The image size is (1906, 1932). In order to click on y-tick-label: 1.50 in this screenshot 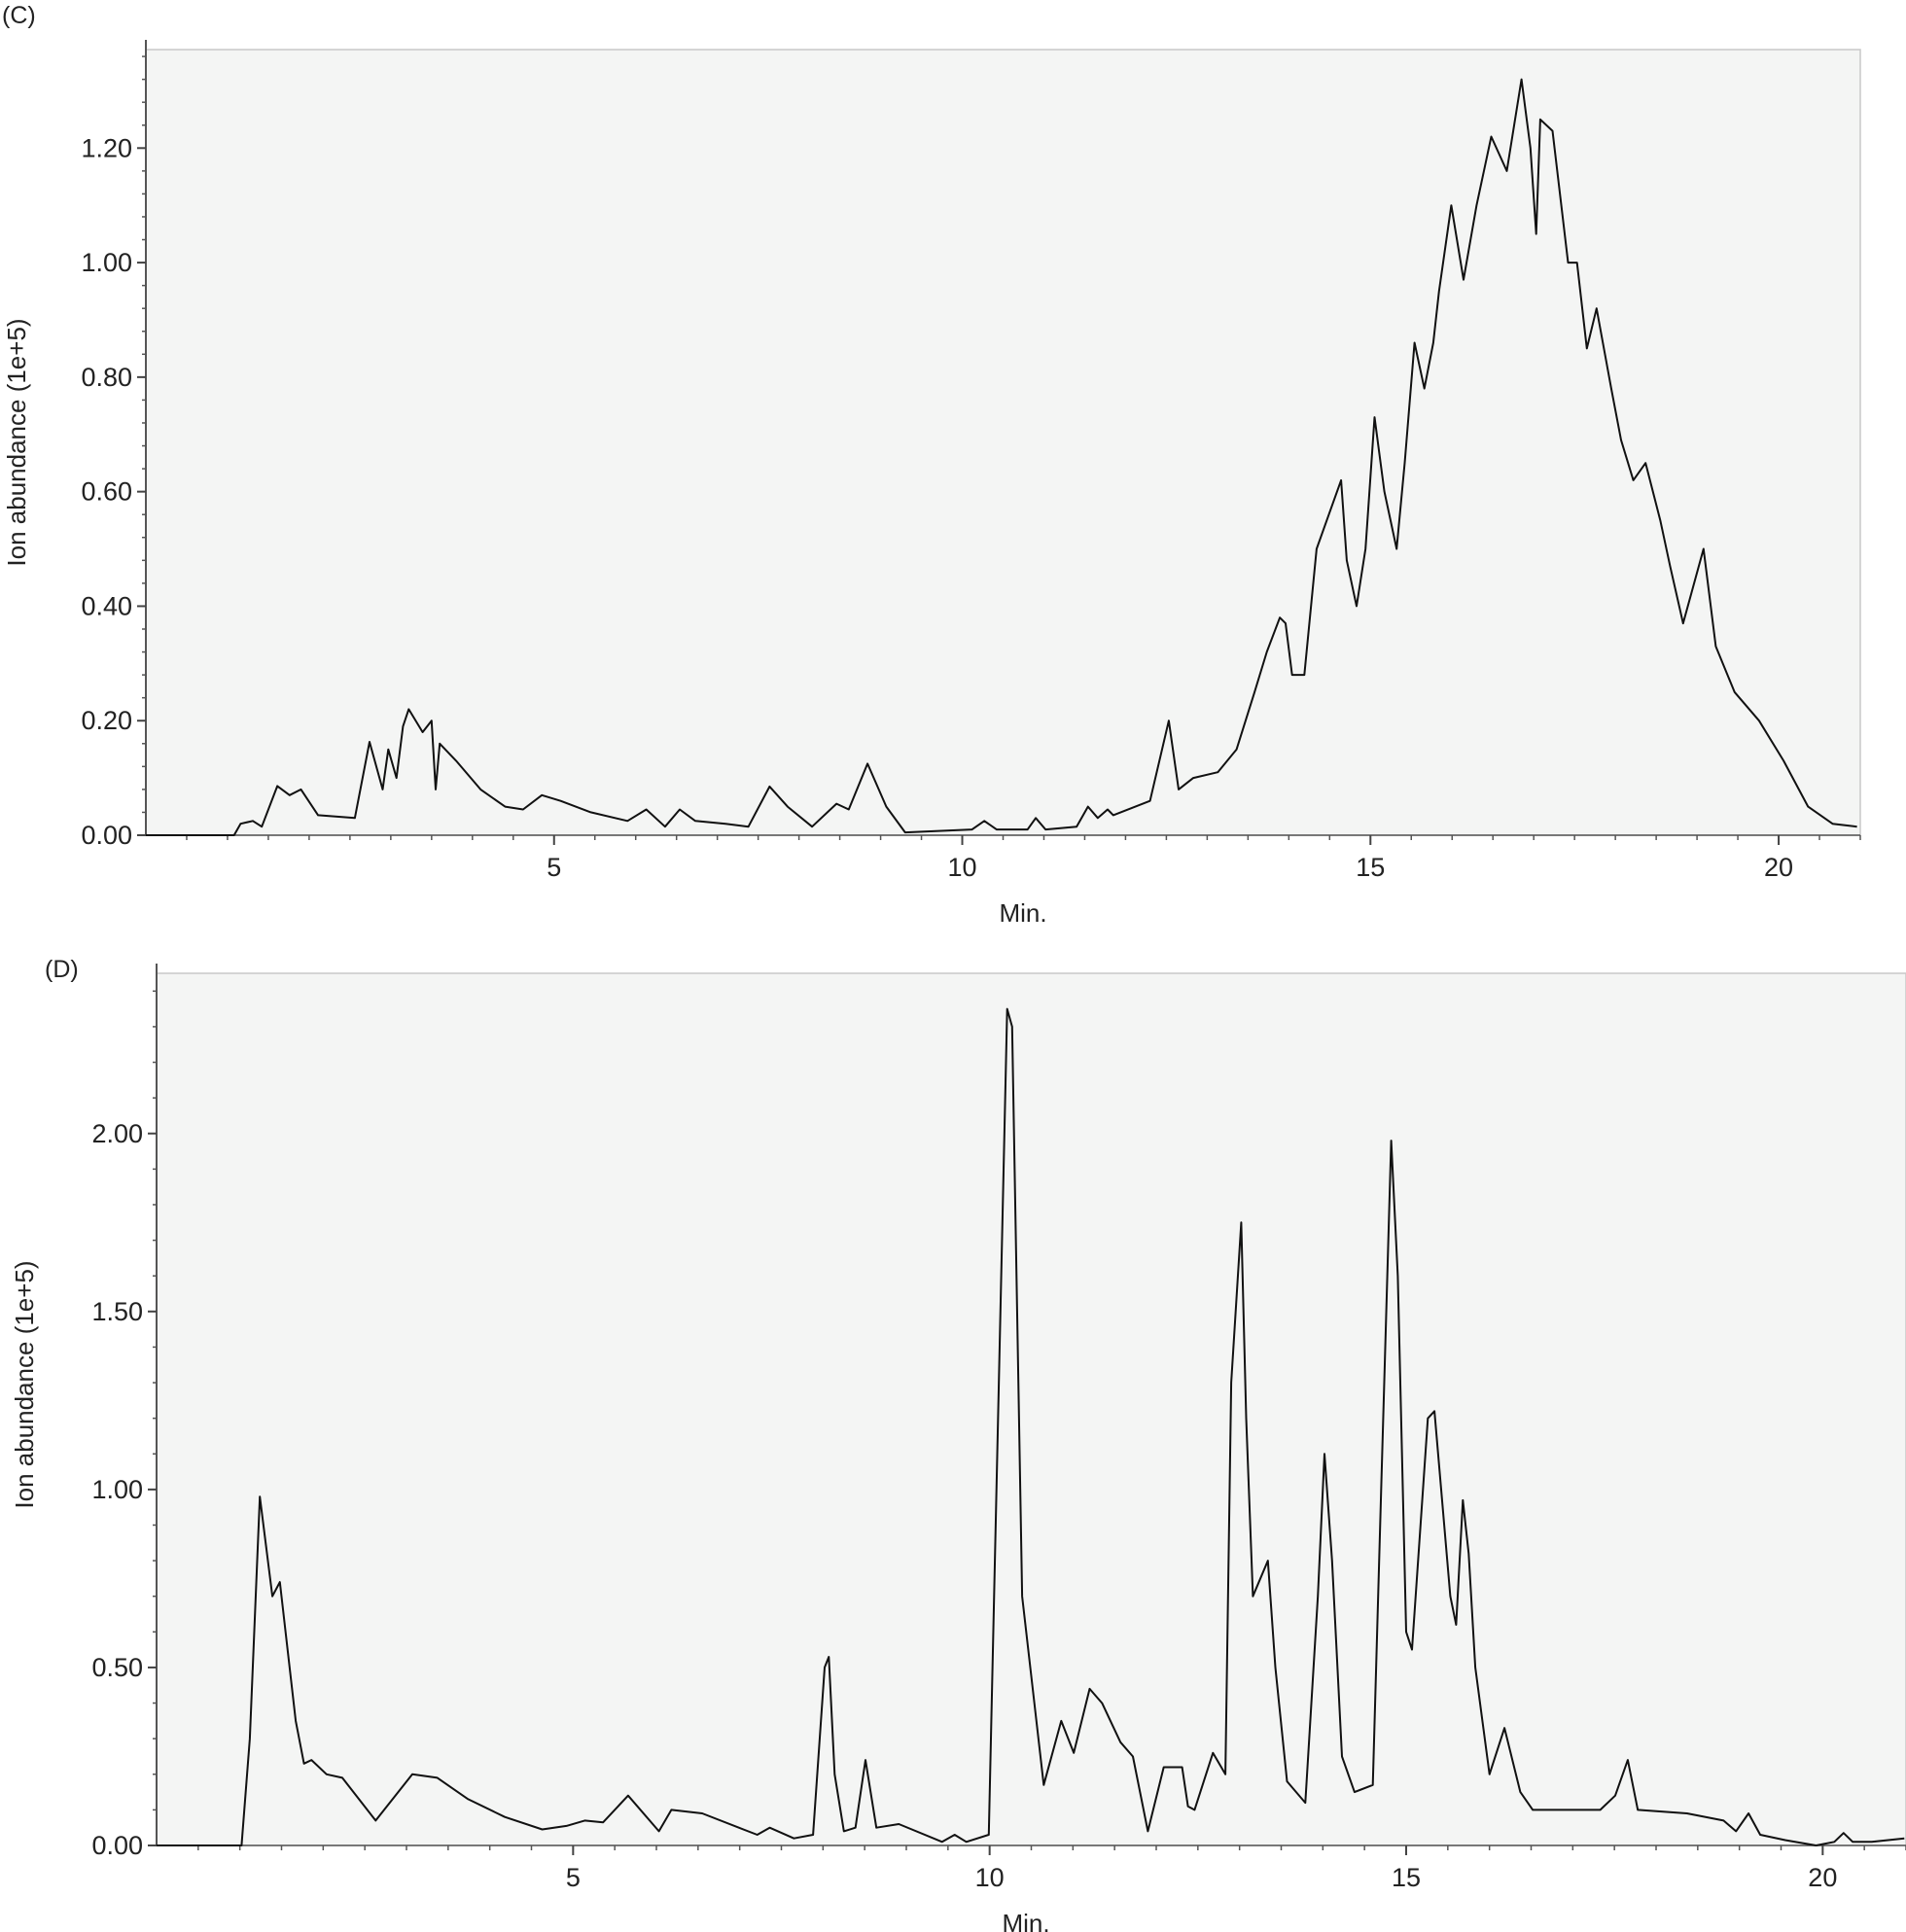, I will do `click(117, 1312)`.